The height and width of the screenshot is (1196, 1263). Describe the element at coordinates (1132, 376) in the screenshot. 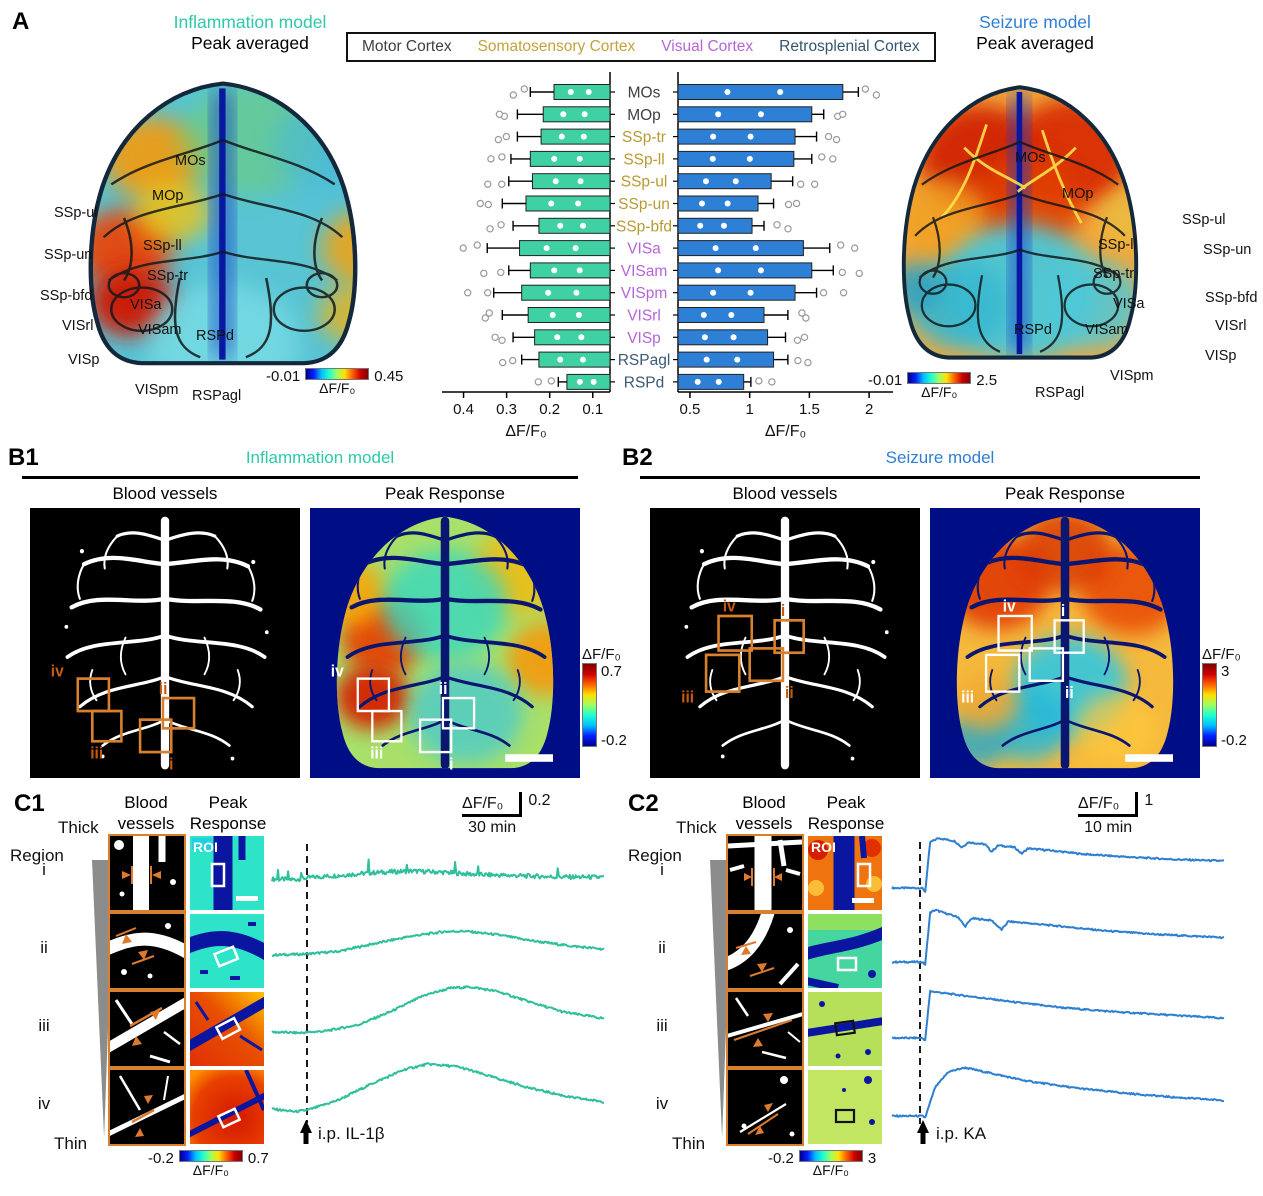

I see `region-label-VISpm: VISpm` at that location.